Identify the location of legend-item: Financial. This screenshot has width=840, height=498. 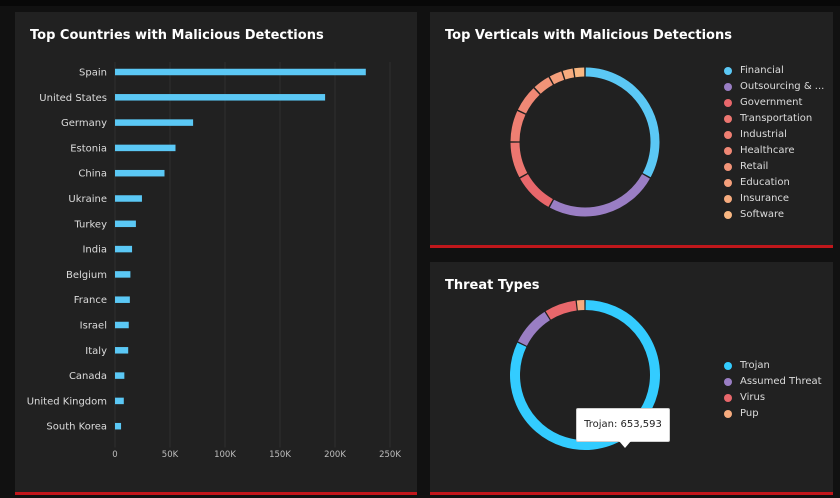
(774, 71).